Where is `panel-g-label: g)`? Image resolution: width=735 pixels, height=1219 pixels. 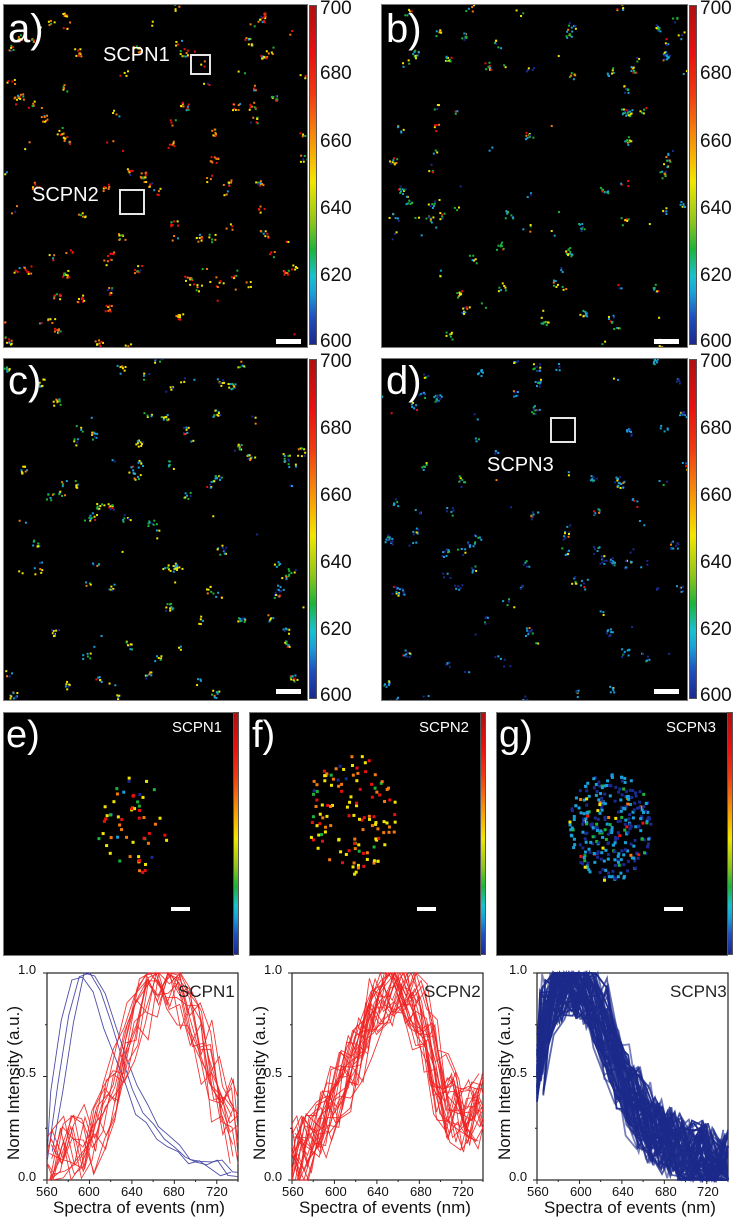 panel-g-label: g) is located at coordinates (516, 735).